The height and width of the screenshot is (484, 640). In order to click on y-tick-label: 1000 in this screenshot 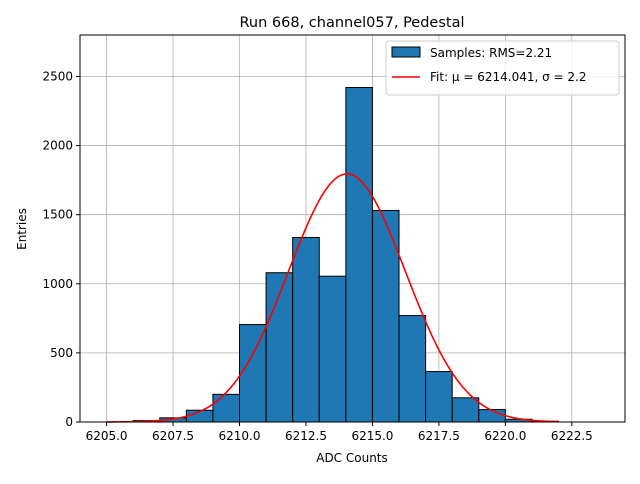, I will do `click(57, 284)`.